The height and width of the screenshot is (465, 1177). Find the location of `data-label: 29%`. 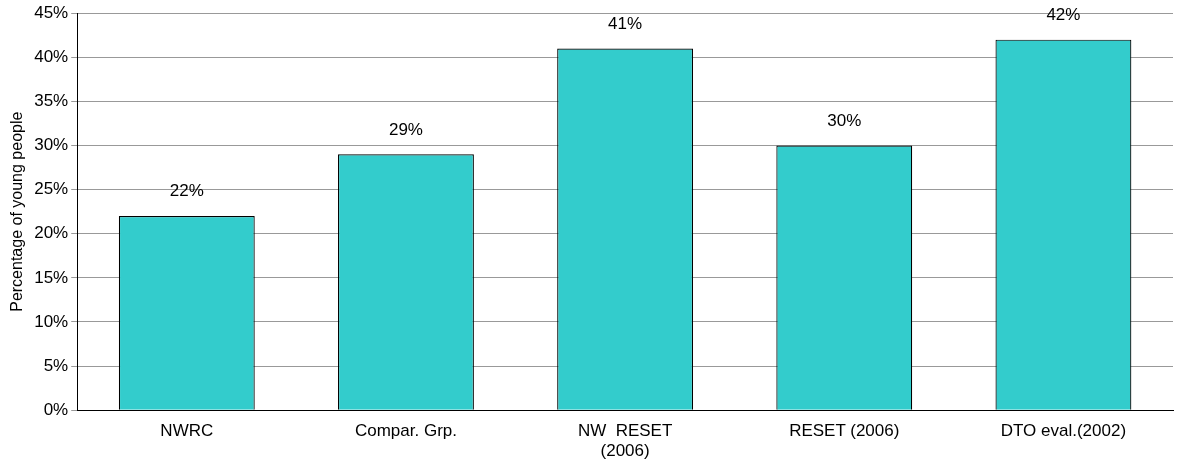

data-label: 29% is located at coordinates (405, 129).